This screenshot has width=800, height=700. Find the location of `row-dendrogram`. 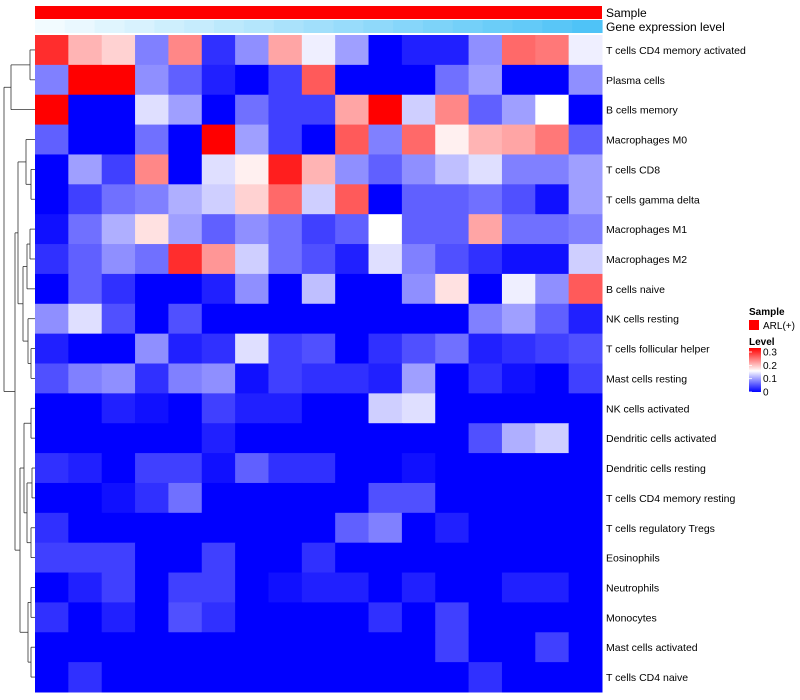

row-dendrogram is located at coordinates (19, 363).